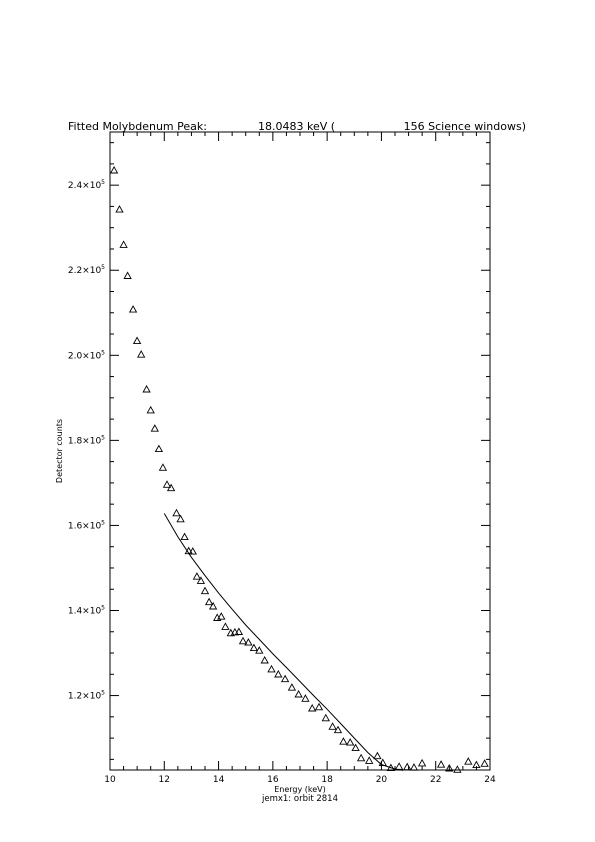 This screenshot has width=595, height=842. What do you see at coordinates (296, 126) in the screenshot?
I see `chart-title-energy: 18.0483 keV (` at bounding box center [296, 126].